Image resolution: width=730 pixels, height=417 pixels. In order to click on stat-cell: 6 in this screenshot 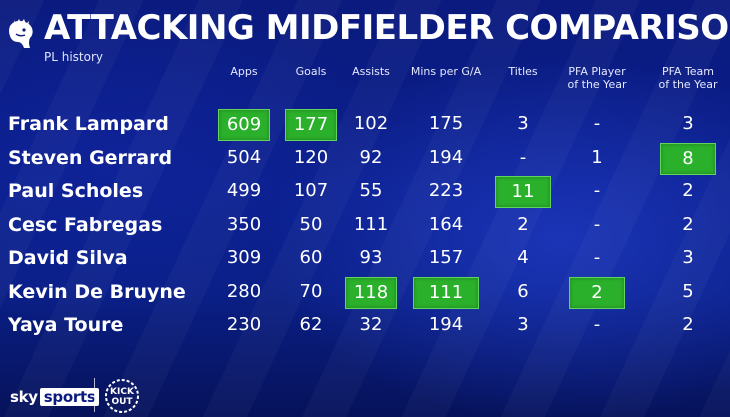, I will do `click(523, 291)`.